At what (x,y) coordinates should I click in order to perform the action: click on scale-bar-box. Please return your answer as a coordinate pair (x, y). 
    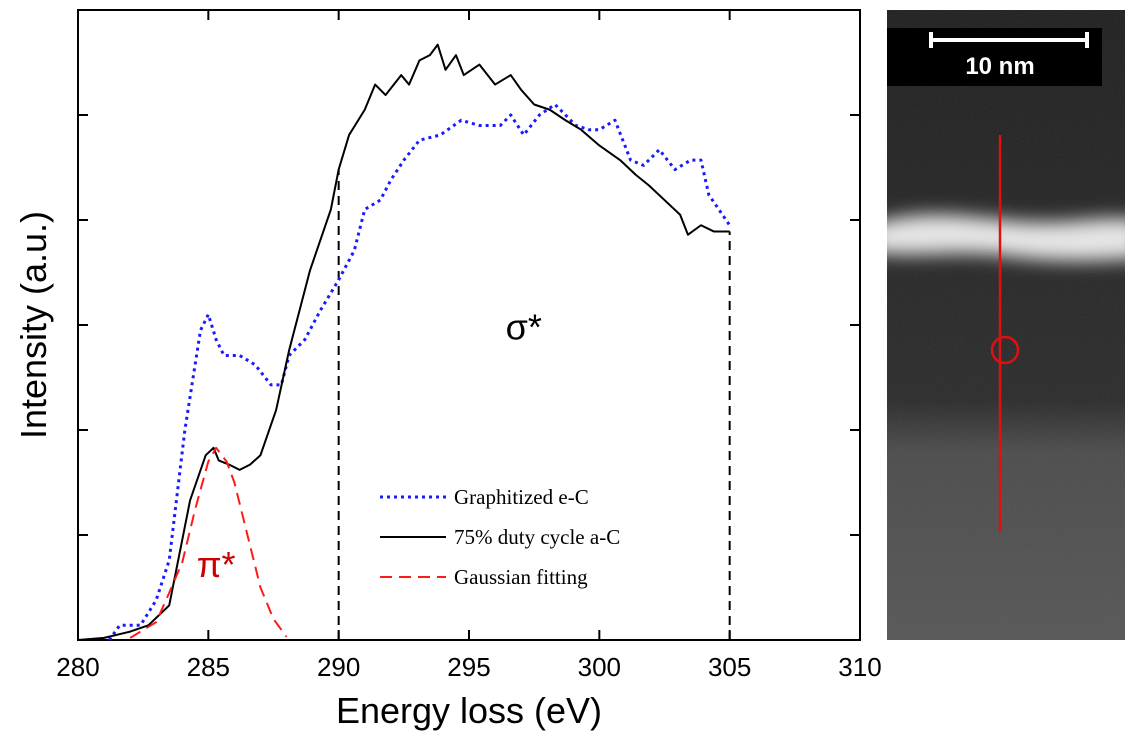
    Looking at the image, I should click on (994, 57).